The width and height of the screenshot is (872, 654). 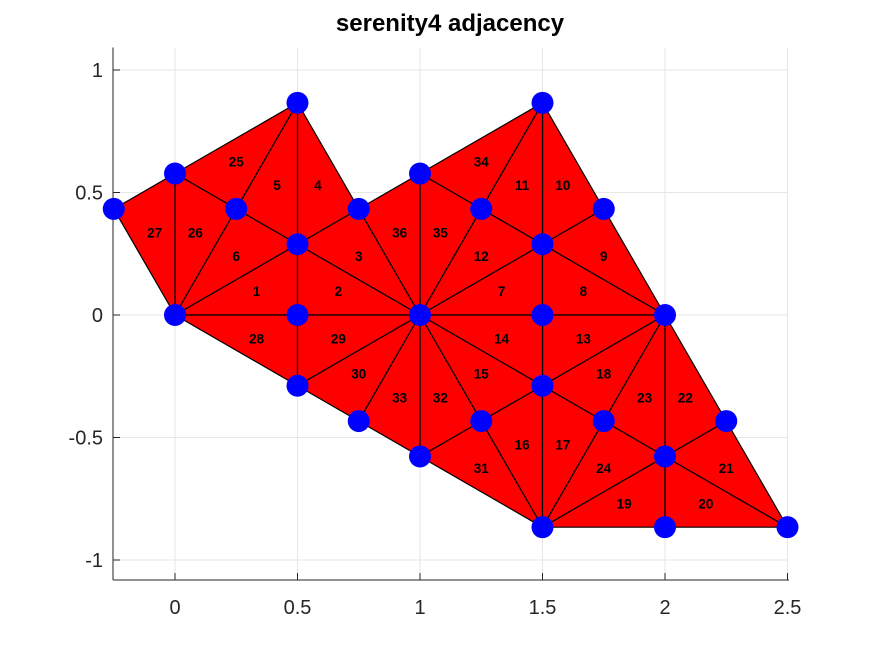 I want to click on x-tick-label: 1, so click(x=419, y=608).